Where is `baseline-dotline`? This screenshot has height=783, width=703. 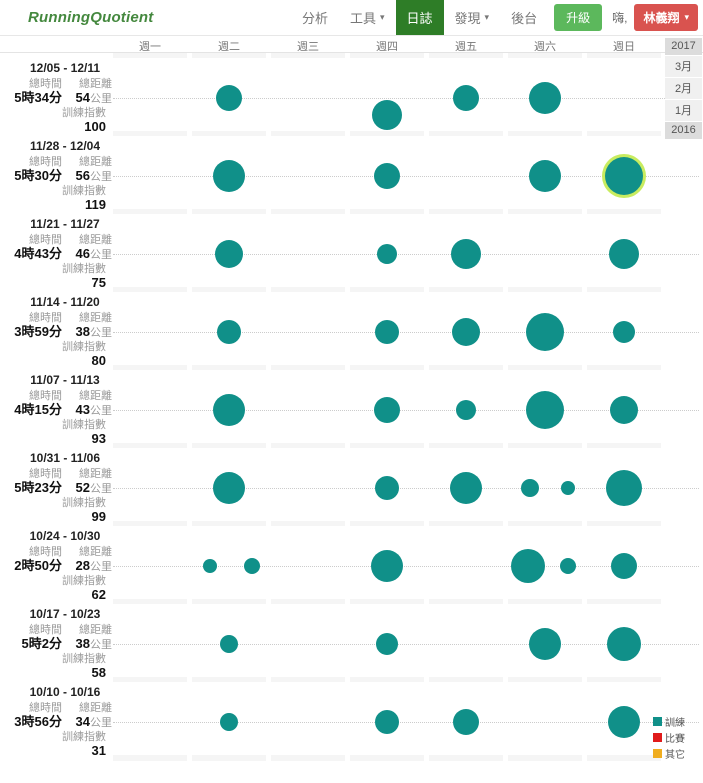 baseline-dotline is located at coordinates (406, 722).